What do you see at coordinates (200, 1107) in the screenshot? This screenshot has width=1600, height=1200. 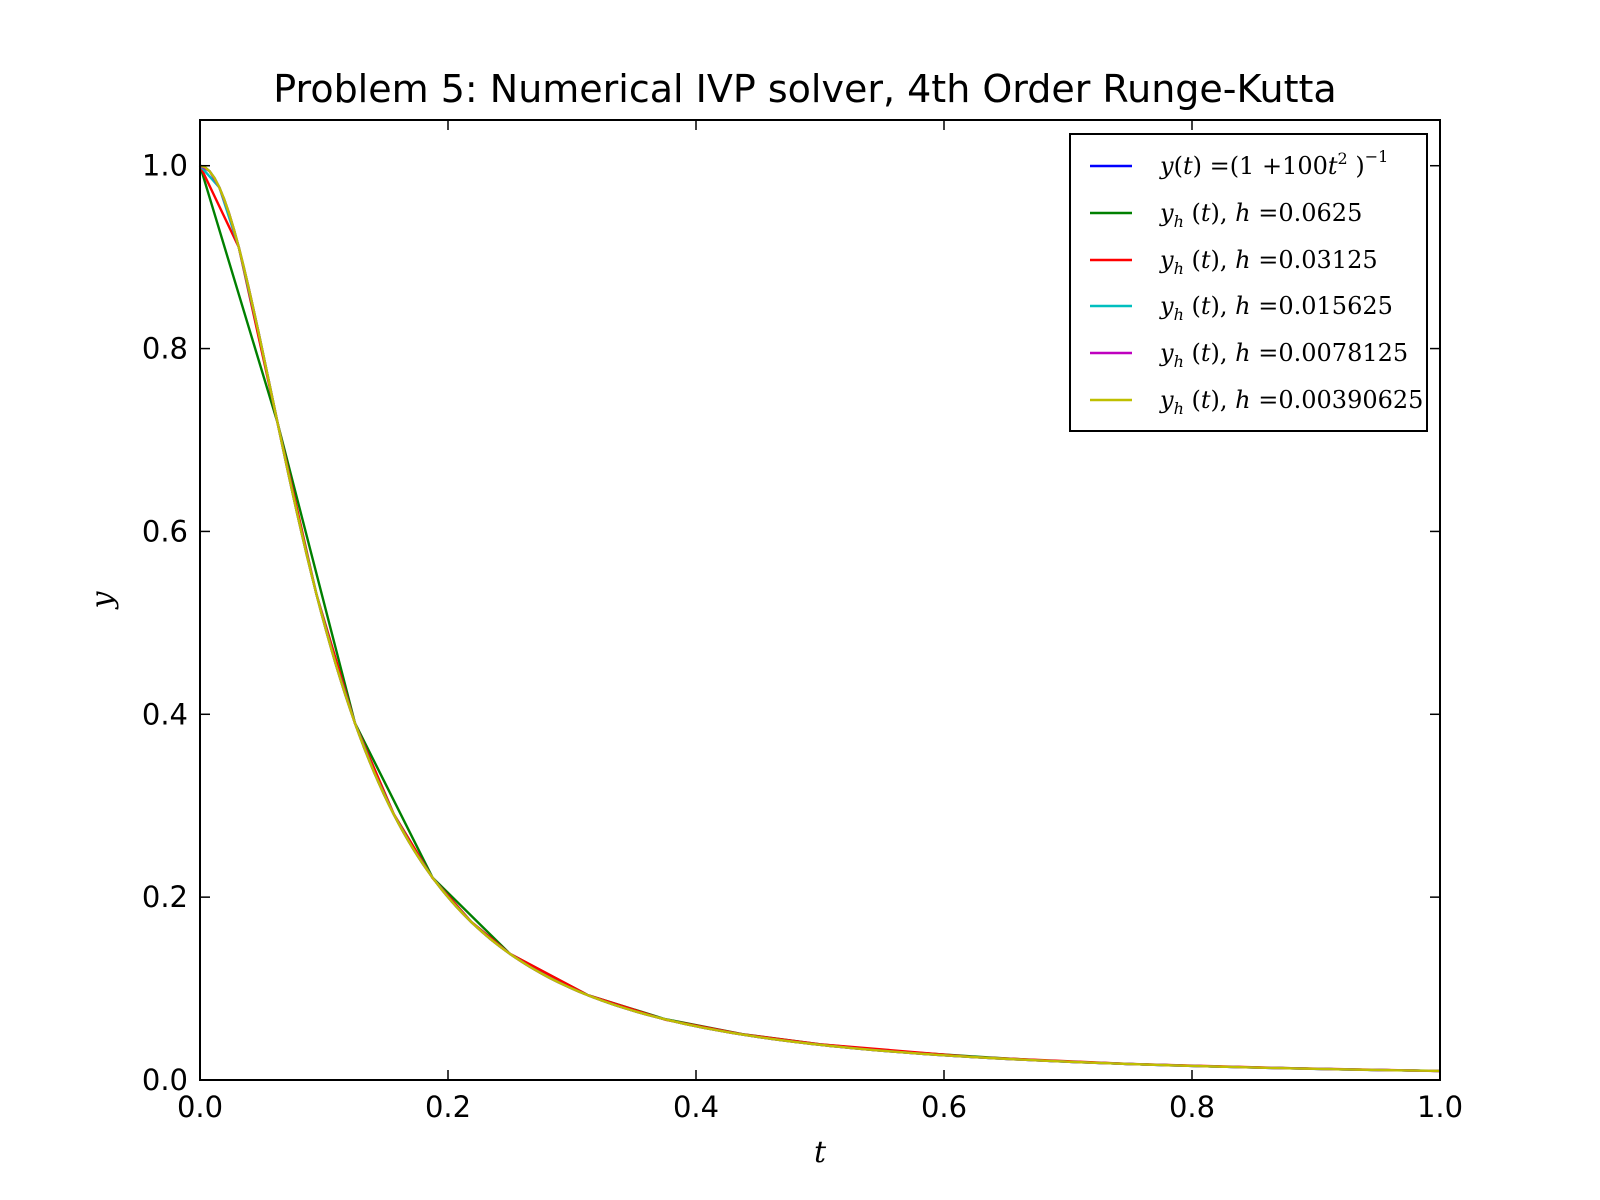 I see `x-tick-label: 0.0` at bounding box center [200, 1107].